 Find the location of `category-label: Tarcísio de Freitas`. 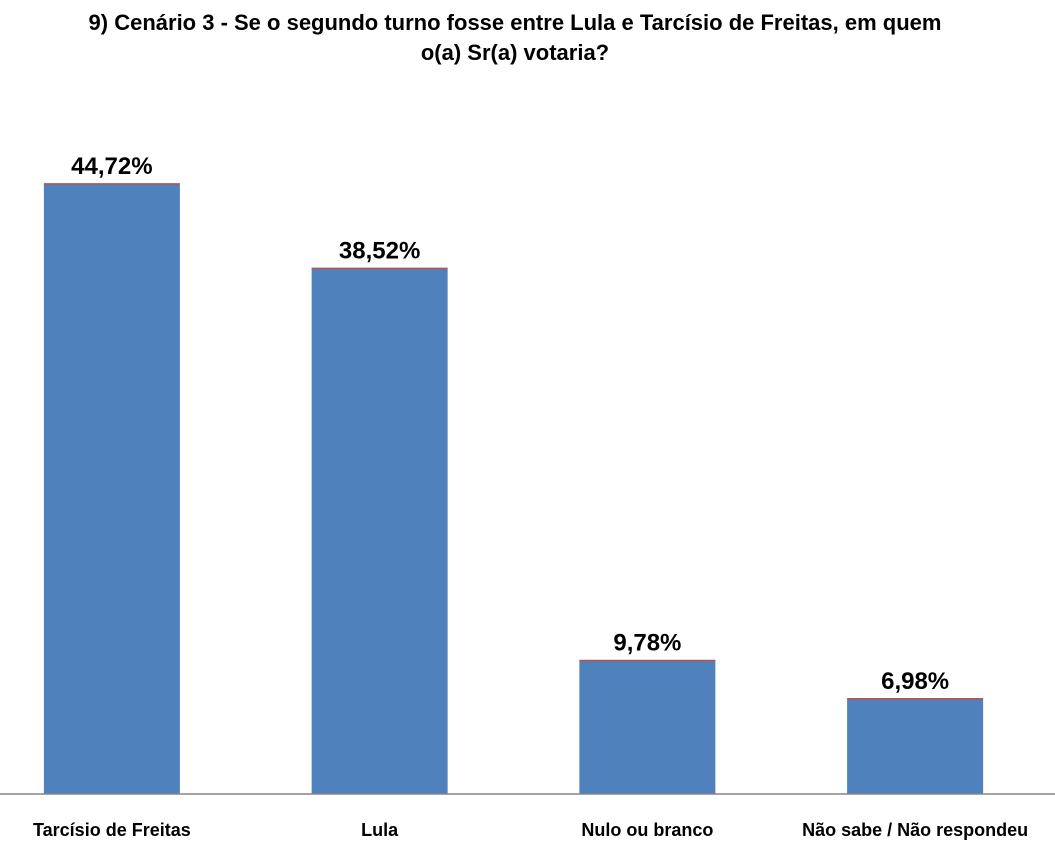

category-label: Tarcísio de Freitas is located at coordinates (112, 830).